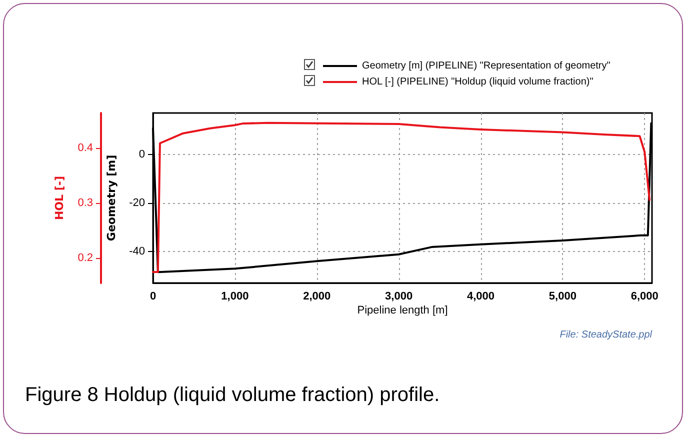 The width and height of the screenshot is (688, 439). I want to click on x-tick-label: 1,000, so click(235, 296).